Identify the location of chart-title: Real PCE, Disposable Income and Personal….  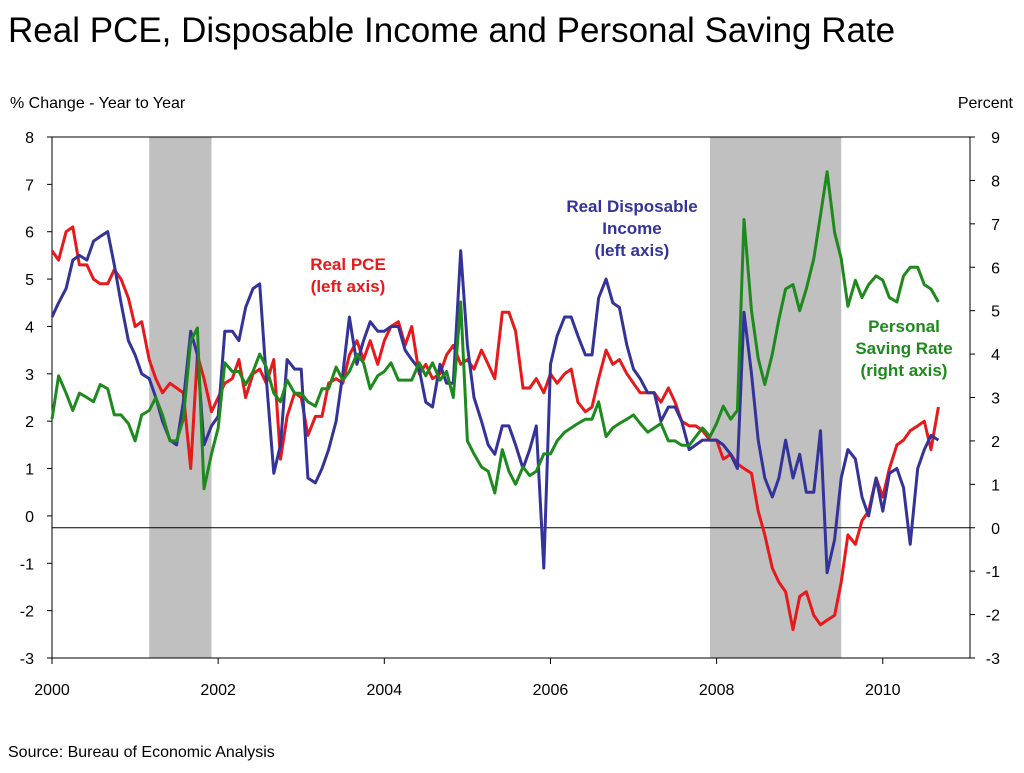
(451, 30).